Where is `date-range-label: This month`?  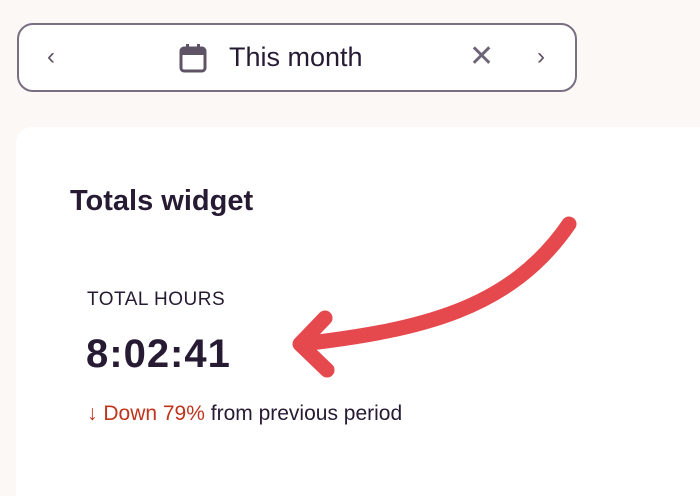
date-range-label: This month is located at coordinates (296, 57).